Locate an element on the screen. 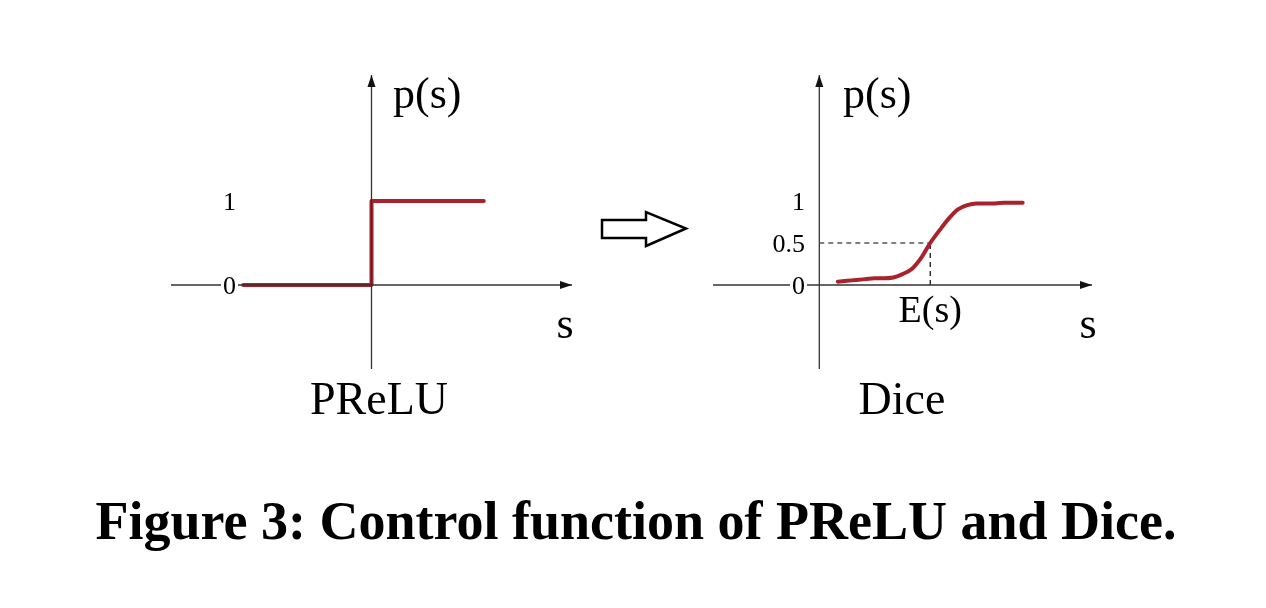 This screenshot has width=1266, height=608. caption: Figure 3: Control function of PReLU and Dice. is located at coordinates (636, 521).